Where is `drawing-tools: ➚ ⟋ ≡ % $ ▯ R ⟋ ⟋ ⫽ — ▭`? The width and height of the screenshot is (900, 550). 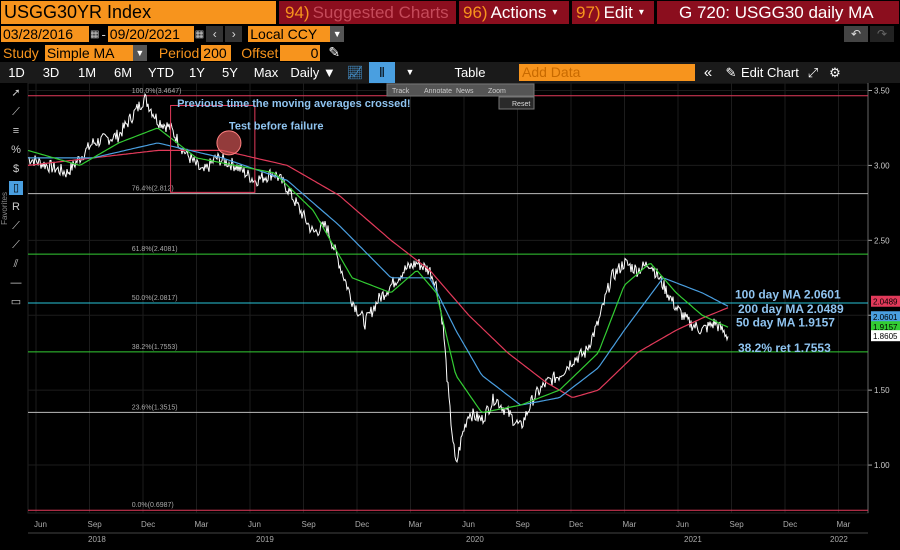 drawing-tools: ➚ ⟋ ≡ % $ ▯ R ⟋ ⟋ ⫽ — ▭ is located at coordinates (17, 200).